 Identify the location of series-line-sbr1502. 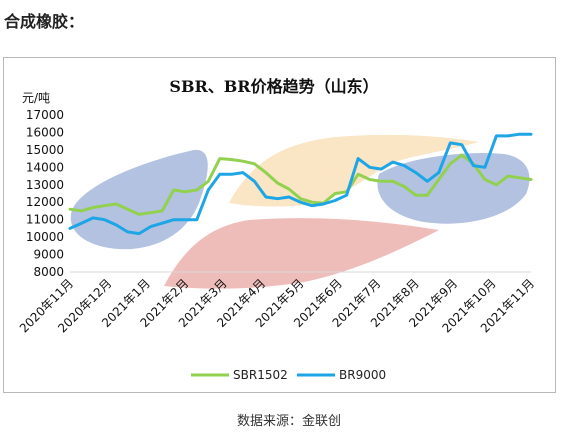
(300, 184).